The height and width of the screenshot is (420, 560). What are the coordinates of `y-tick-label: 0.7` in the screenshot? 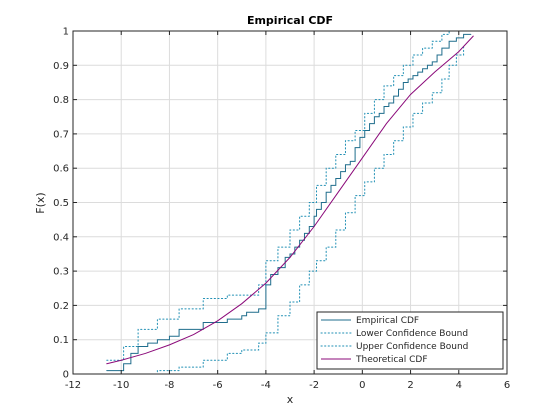 It's located at (61, 134).